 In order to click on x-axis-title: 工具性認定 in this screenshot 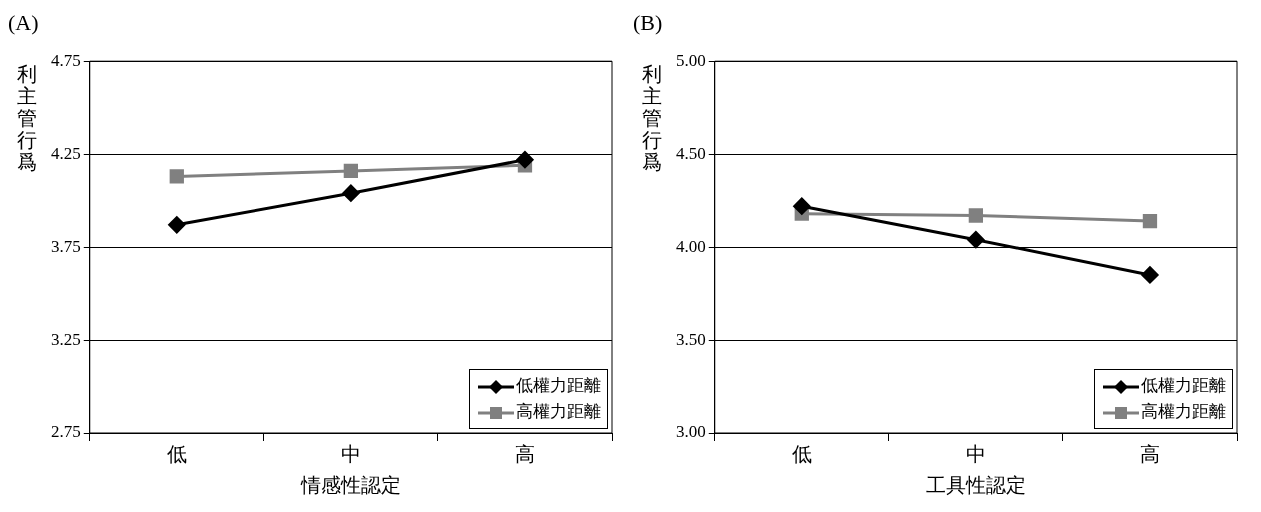, I will do `click(975, 485)`.